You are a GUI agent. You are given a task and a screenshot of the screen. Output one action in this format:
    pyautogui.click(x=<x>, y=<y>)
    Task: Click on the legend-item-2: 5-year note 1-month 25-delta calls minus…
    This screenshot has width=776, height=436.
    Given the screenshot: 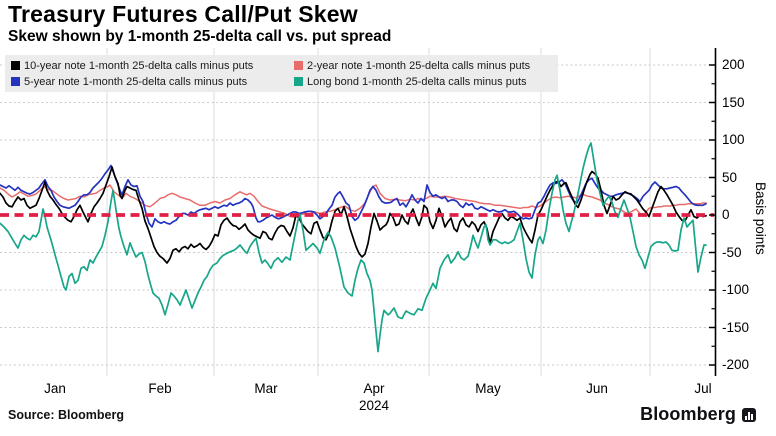 What is the action you would take?
    pyautogui.click(x=152, y=81)
    